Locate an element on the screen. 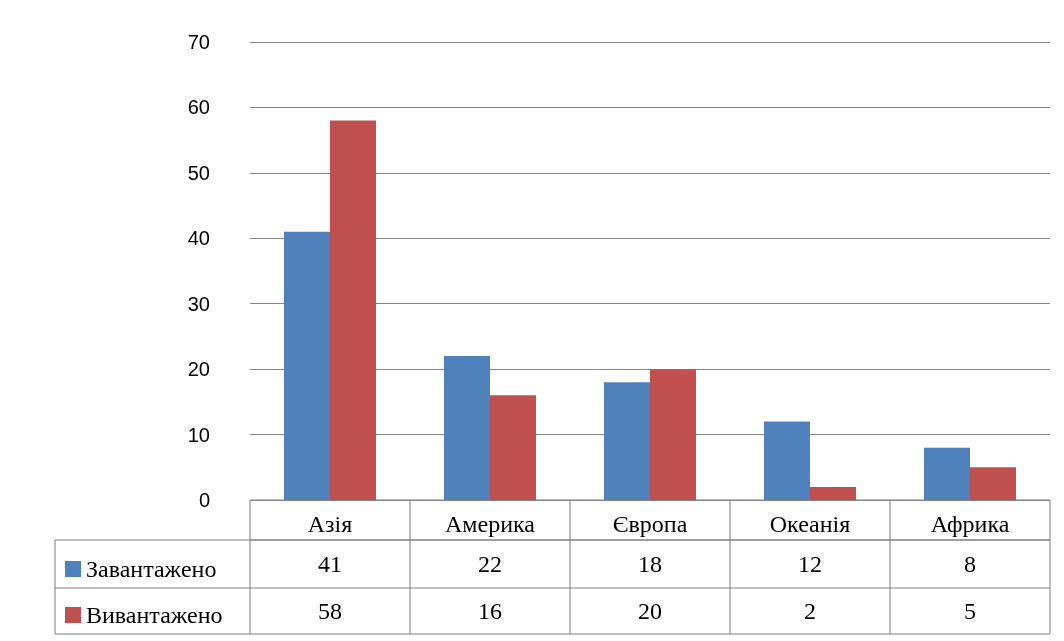 Image resolution: width=1064 pixels, height=641 pixels. data-label: 8 is located at coordinates (970, 564).